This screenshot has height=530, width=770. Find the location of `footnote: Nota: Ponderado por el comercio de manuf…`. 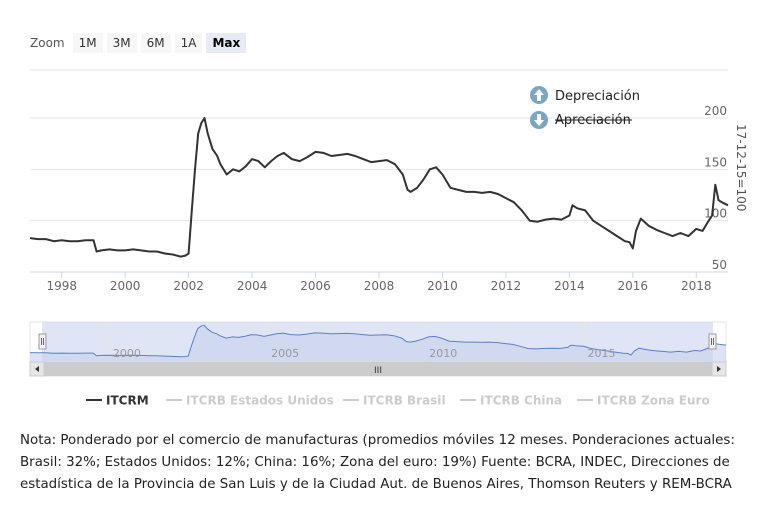

footnote: Nota: Ponderado por el comercio de manuf… is located at coordinates (377, 462).